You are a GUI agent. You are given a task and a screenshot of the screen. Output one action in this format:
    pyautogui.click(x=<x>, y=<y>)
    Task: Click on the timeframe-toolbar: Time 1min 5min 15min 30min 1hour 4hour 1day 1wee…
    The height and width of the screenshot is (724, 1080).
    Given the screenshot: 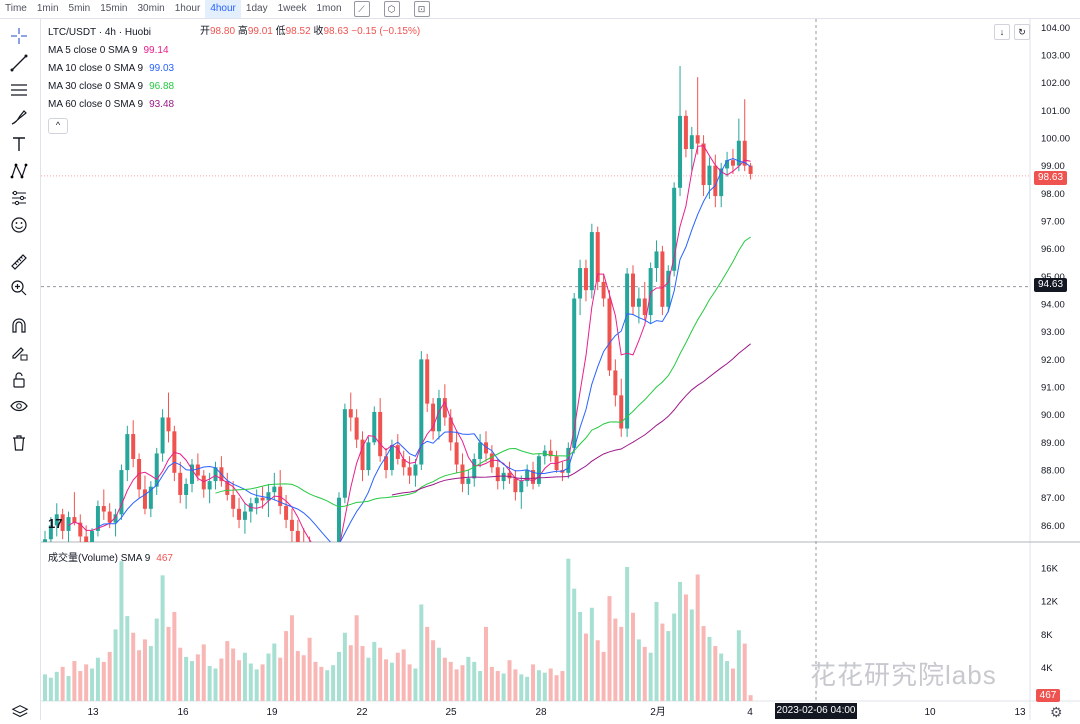 What is the action you would take?
    pyautogui.click(x=540, y=9)
    